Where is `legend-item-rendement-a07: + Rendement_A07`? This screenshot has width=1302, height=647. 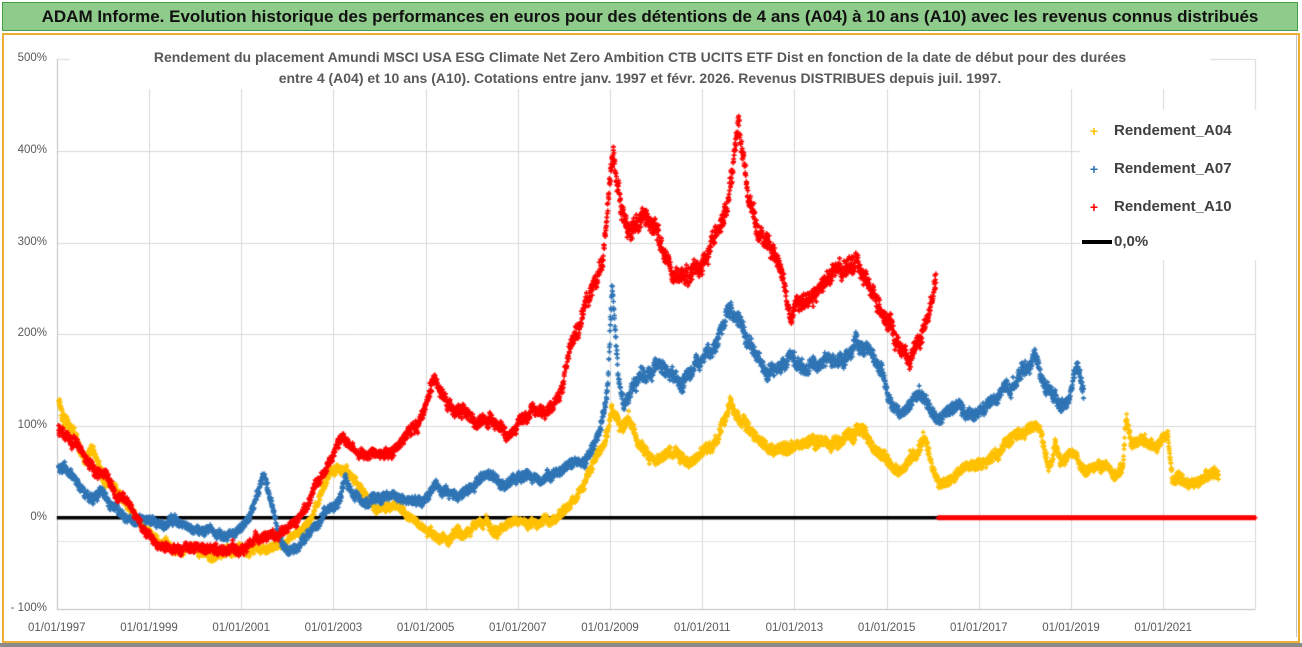
legend-item-rendement-a07: + Rendement_A07 is located at coordinates (1188, 169).